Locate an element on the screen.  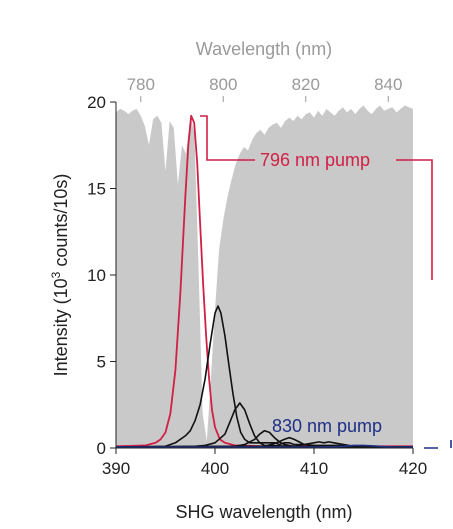
red-pump-bracket-right is located at coordinates (414, 219).